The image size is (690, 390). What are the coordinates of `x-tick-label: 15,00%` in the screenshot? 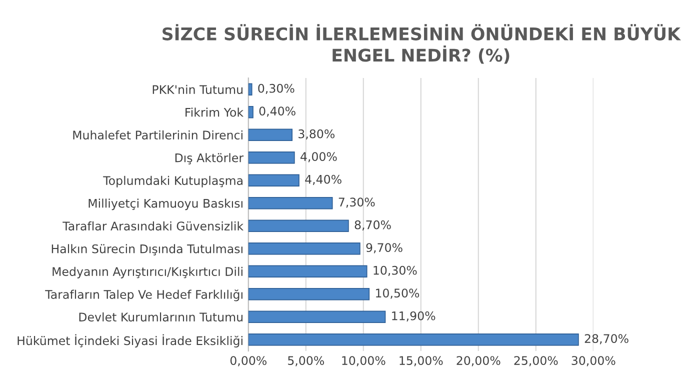 It's located at (421, 361).